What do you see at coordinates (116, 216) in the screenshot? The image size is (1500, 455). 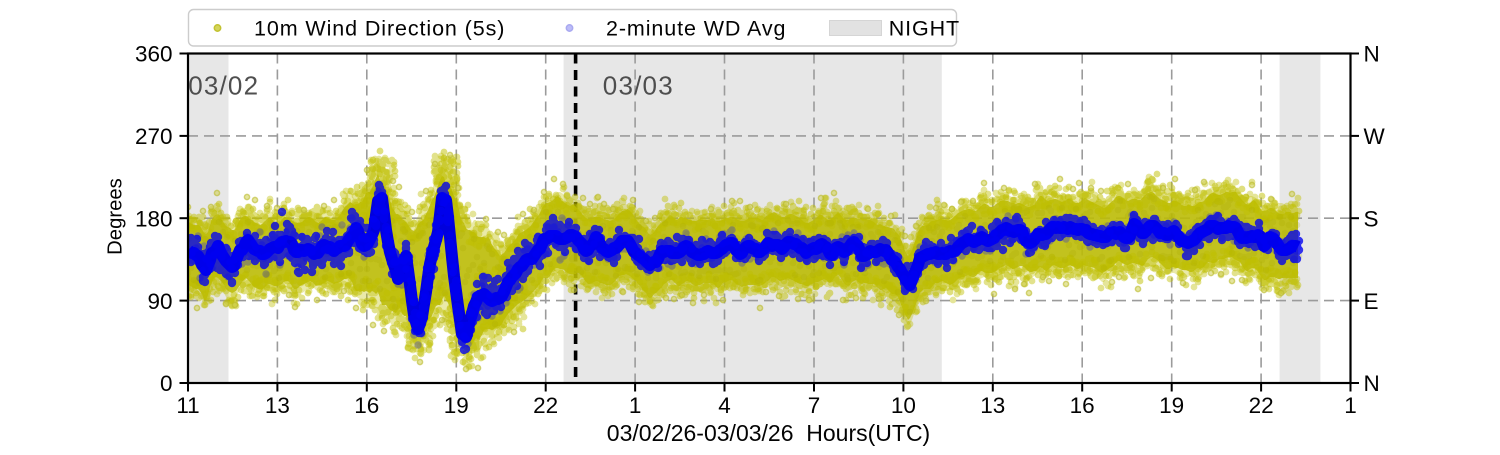 I see `svg-text: Degrees` at bounding box center [116, 216].